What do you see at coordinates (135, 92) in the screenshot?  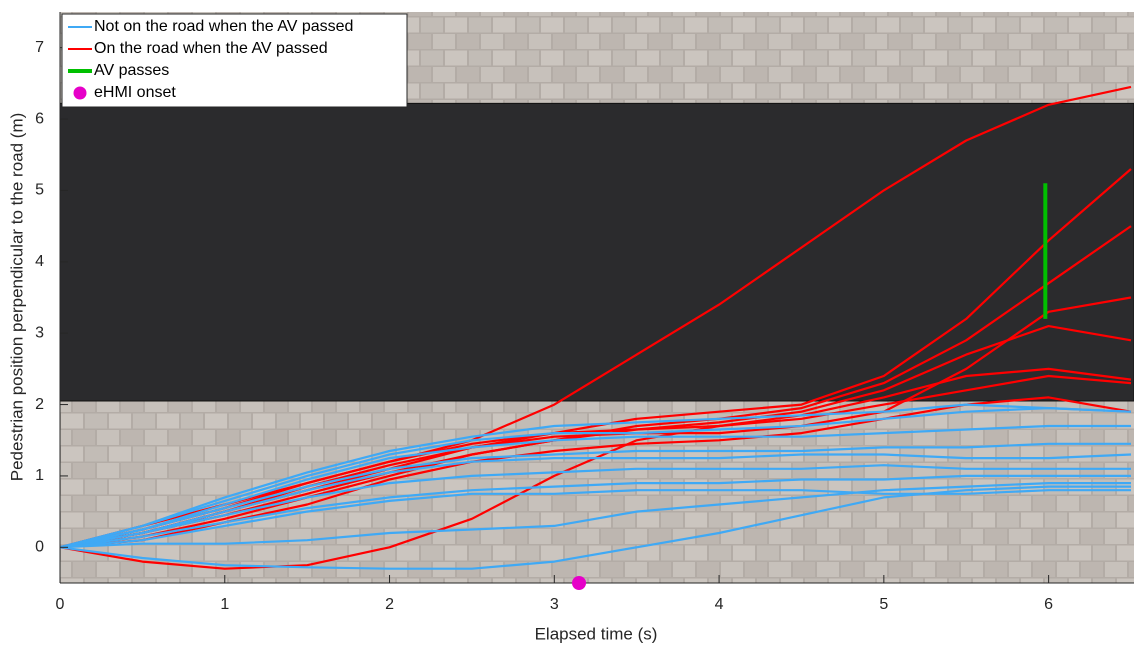 I see `legend-label: eHMI onset` at bounding box center [135, 92].